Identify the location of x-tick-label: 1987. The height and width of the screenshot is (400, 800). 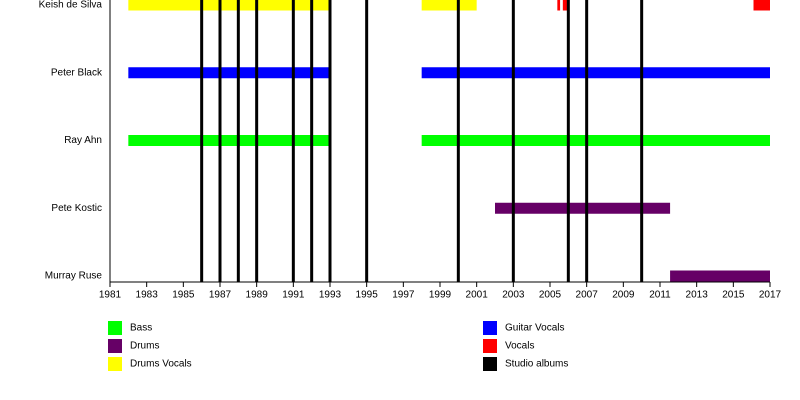
(220, 295).